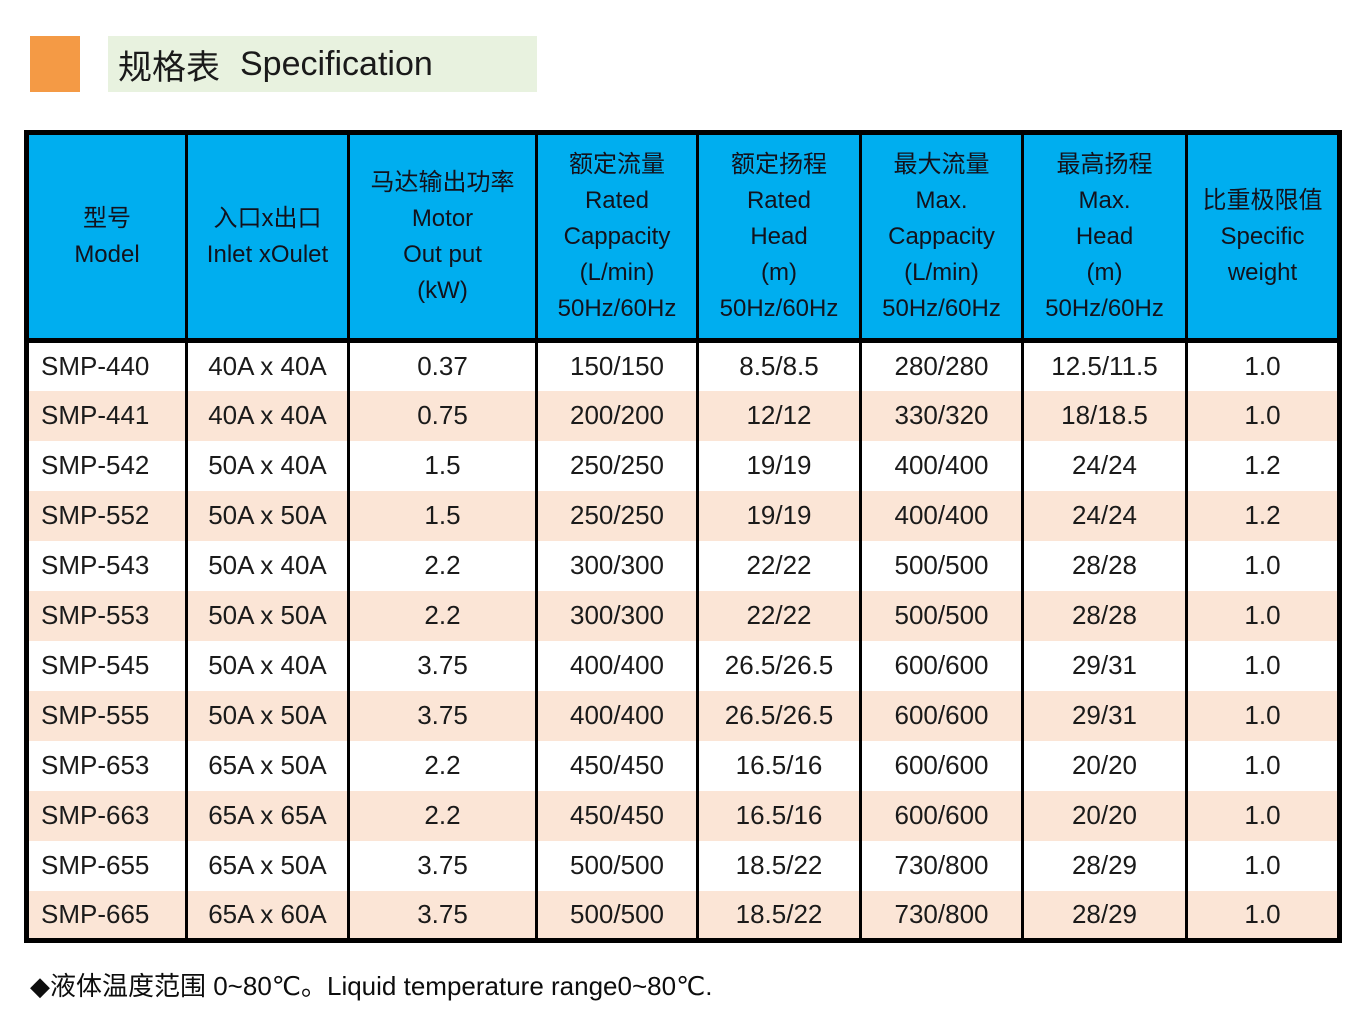 Image resolution: width=1369 pixels, height=1027 pixels. What do you see at coordinates (779, 365) in the screenshot?
I see `cell-rated-head: 8.5/8.5` at bounding box center [779, 365].